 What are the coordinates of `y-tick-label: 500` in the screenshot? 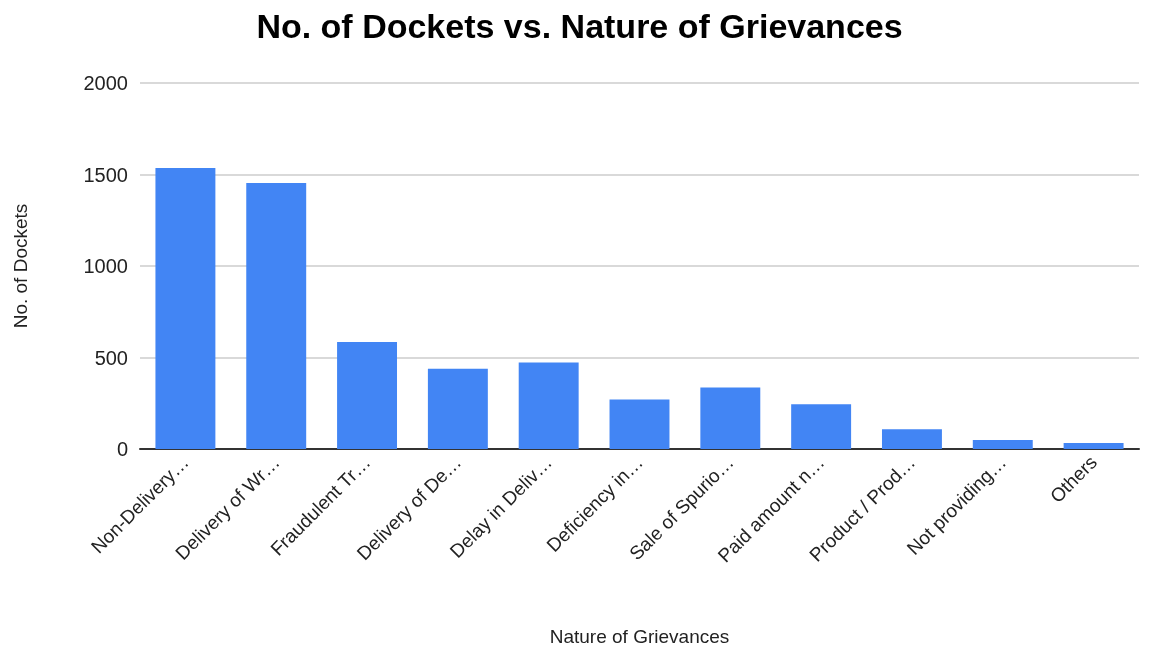 It's located at (111, 357).